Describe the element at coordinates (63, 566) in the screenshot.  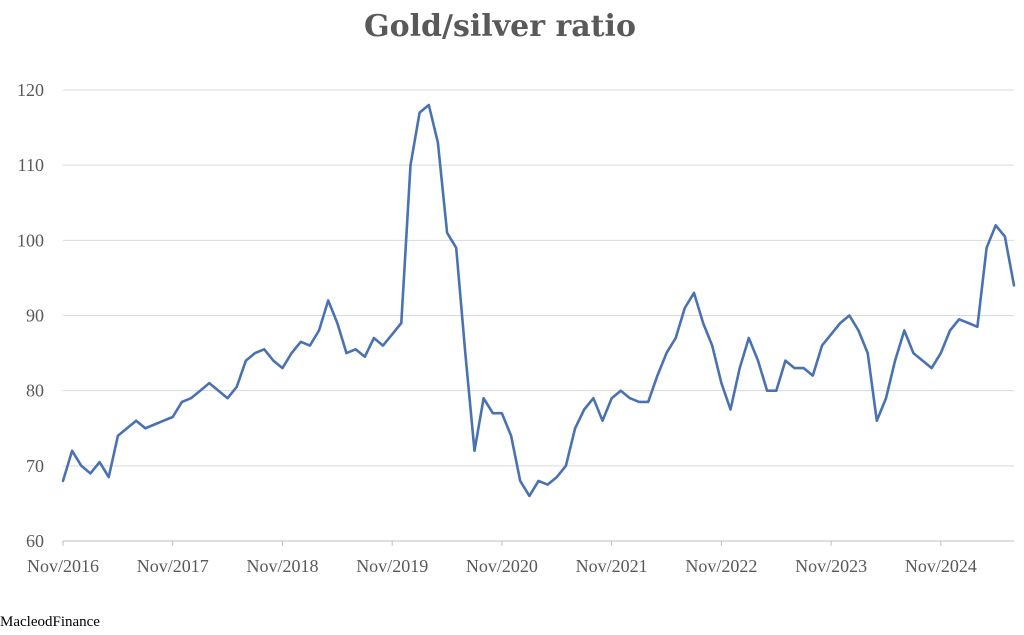
I see `x-tick-label: Nov/2016` at that location.